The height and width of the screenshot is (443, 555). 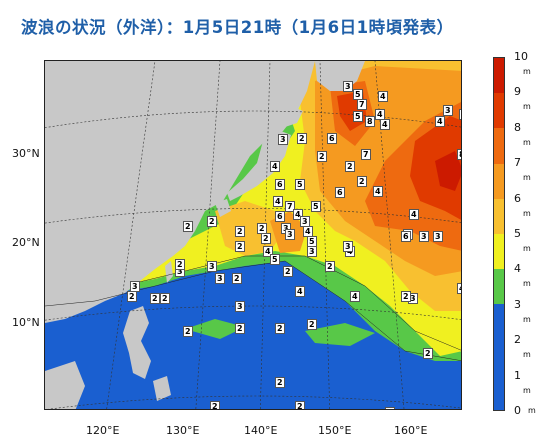 What do you see at coordinates (517, 92) in the screenshot?
I see `color-scale-level-label: 9` at bounding box center [517, 92].